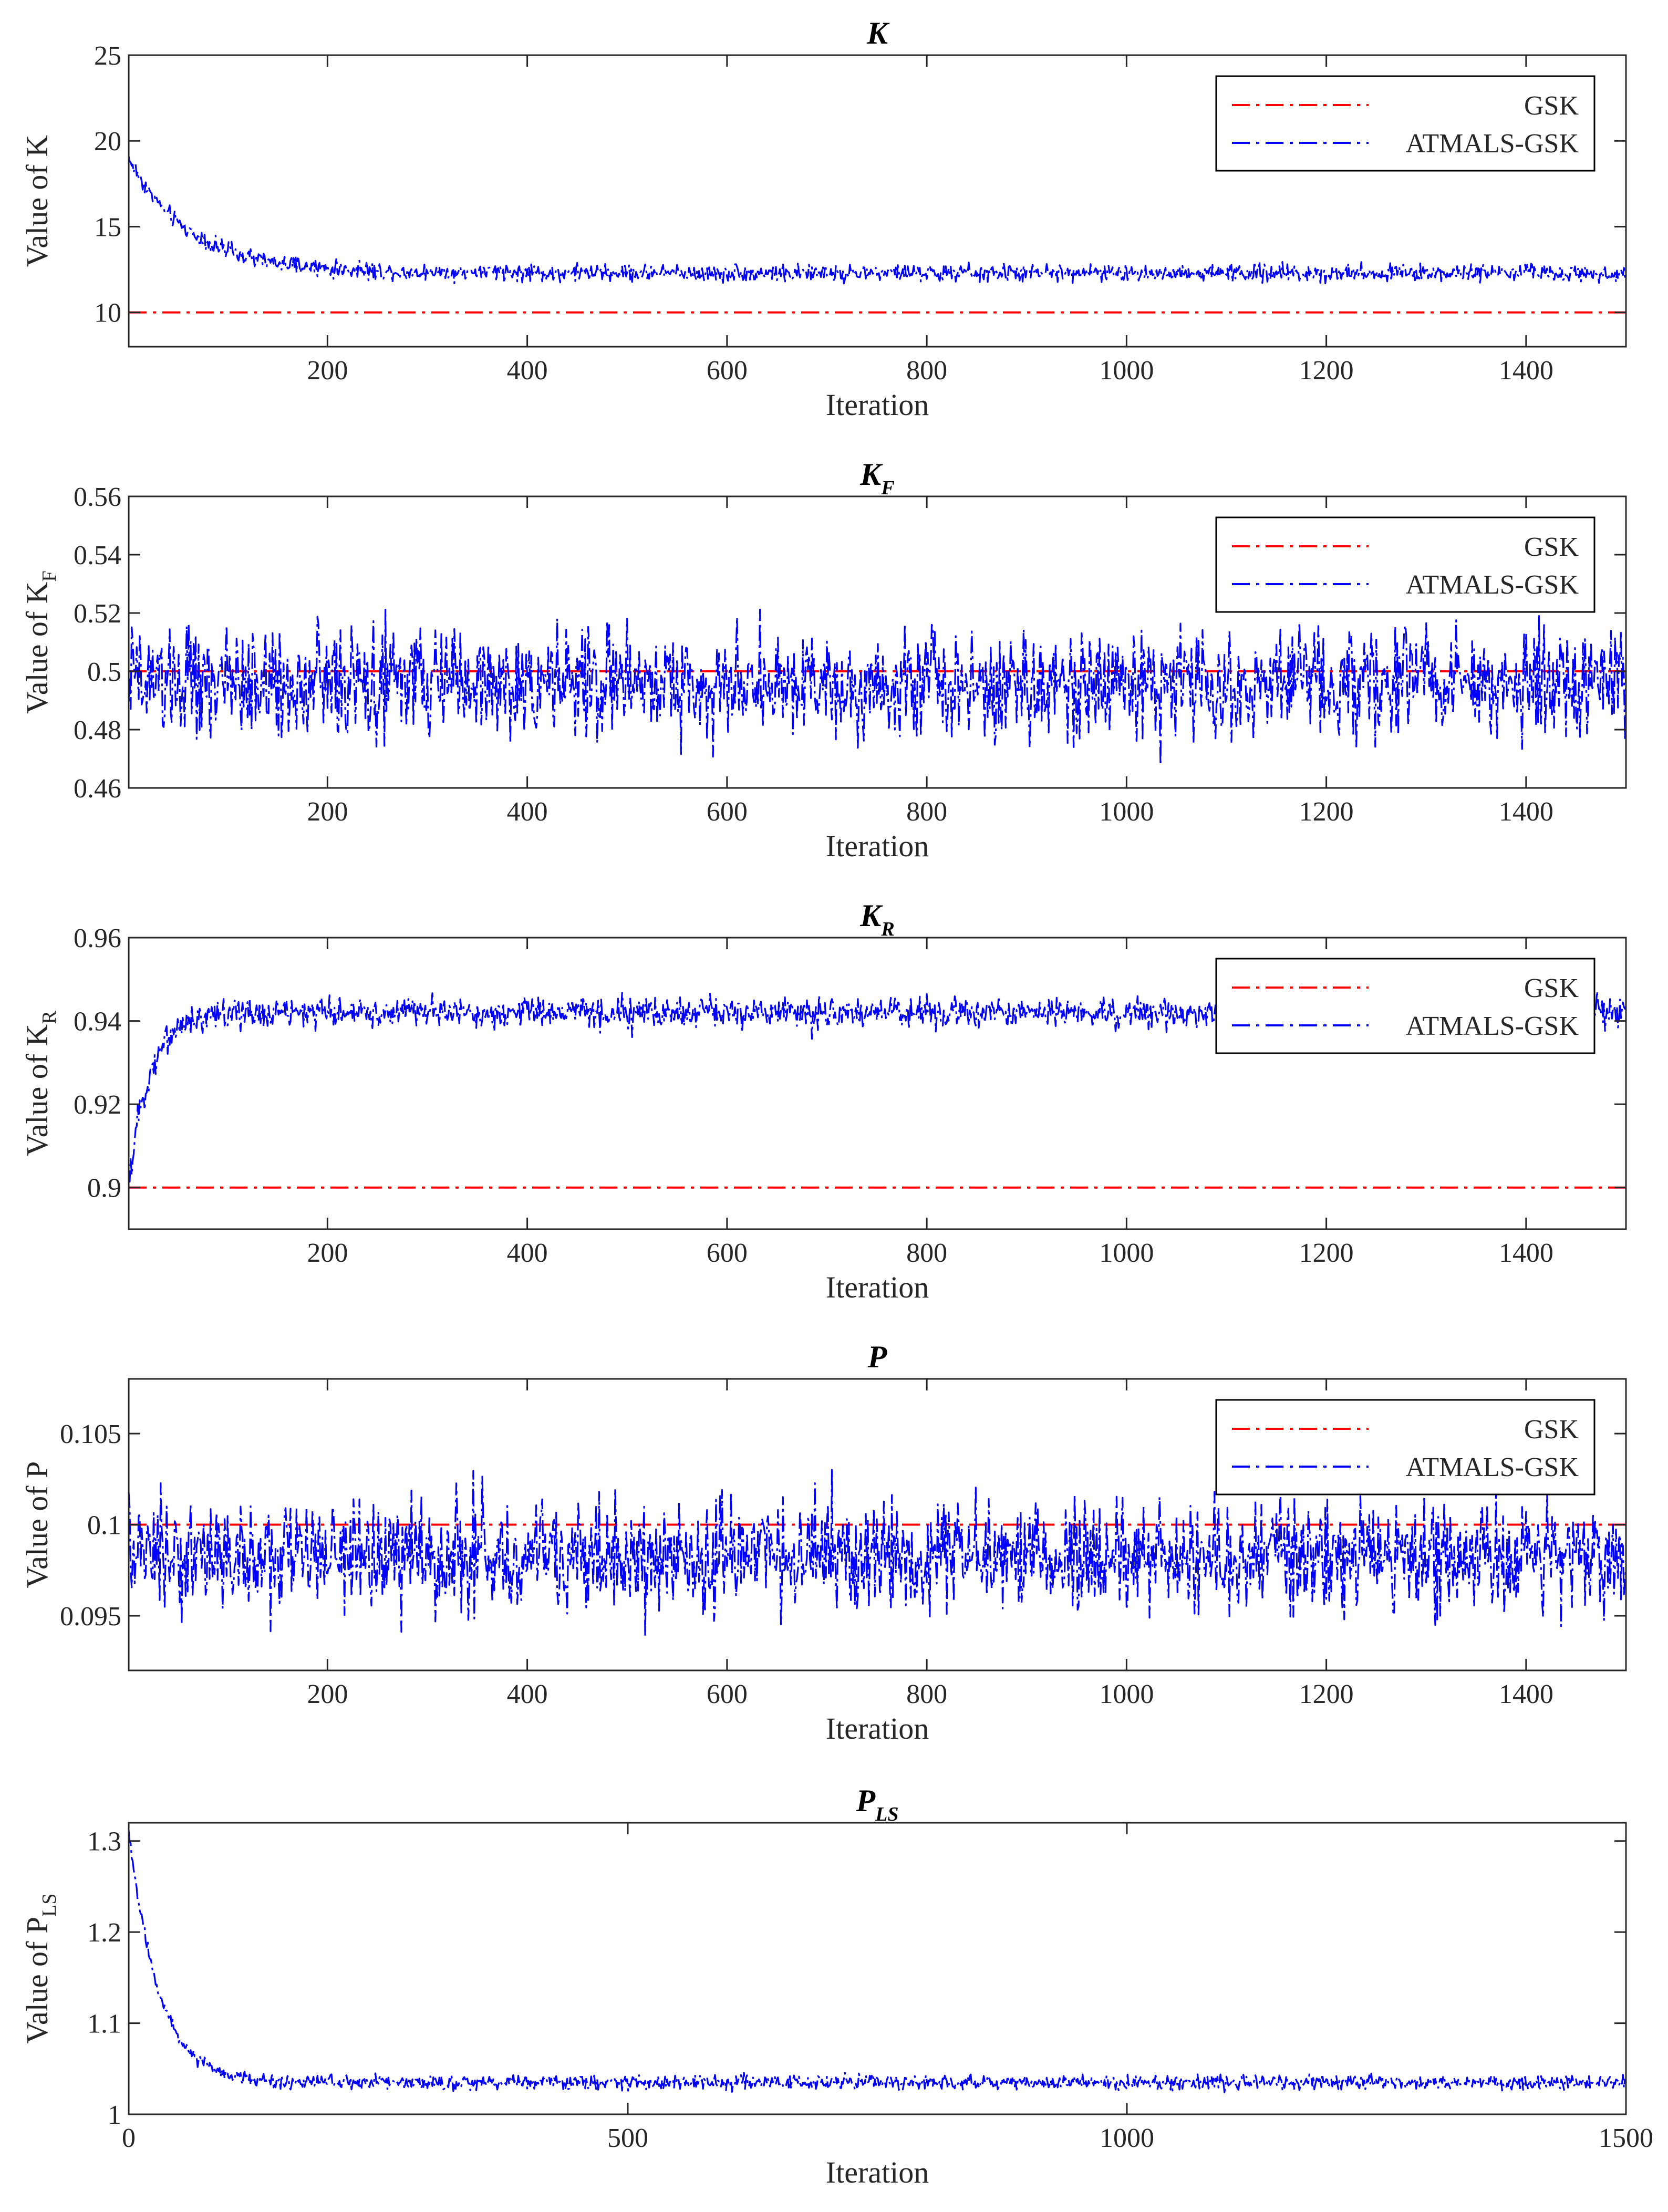  What do you see at coordinates (90, 1434) in the screenshot?
I see `y-tick-label: 0.105` at bounding box center [90, 1434].